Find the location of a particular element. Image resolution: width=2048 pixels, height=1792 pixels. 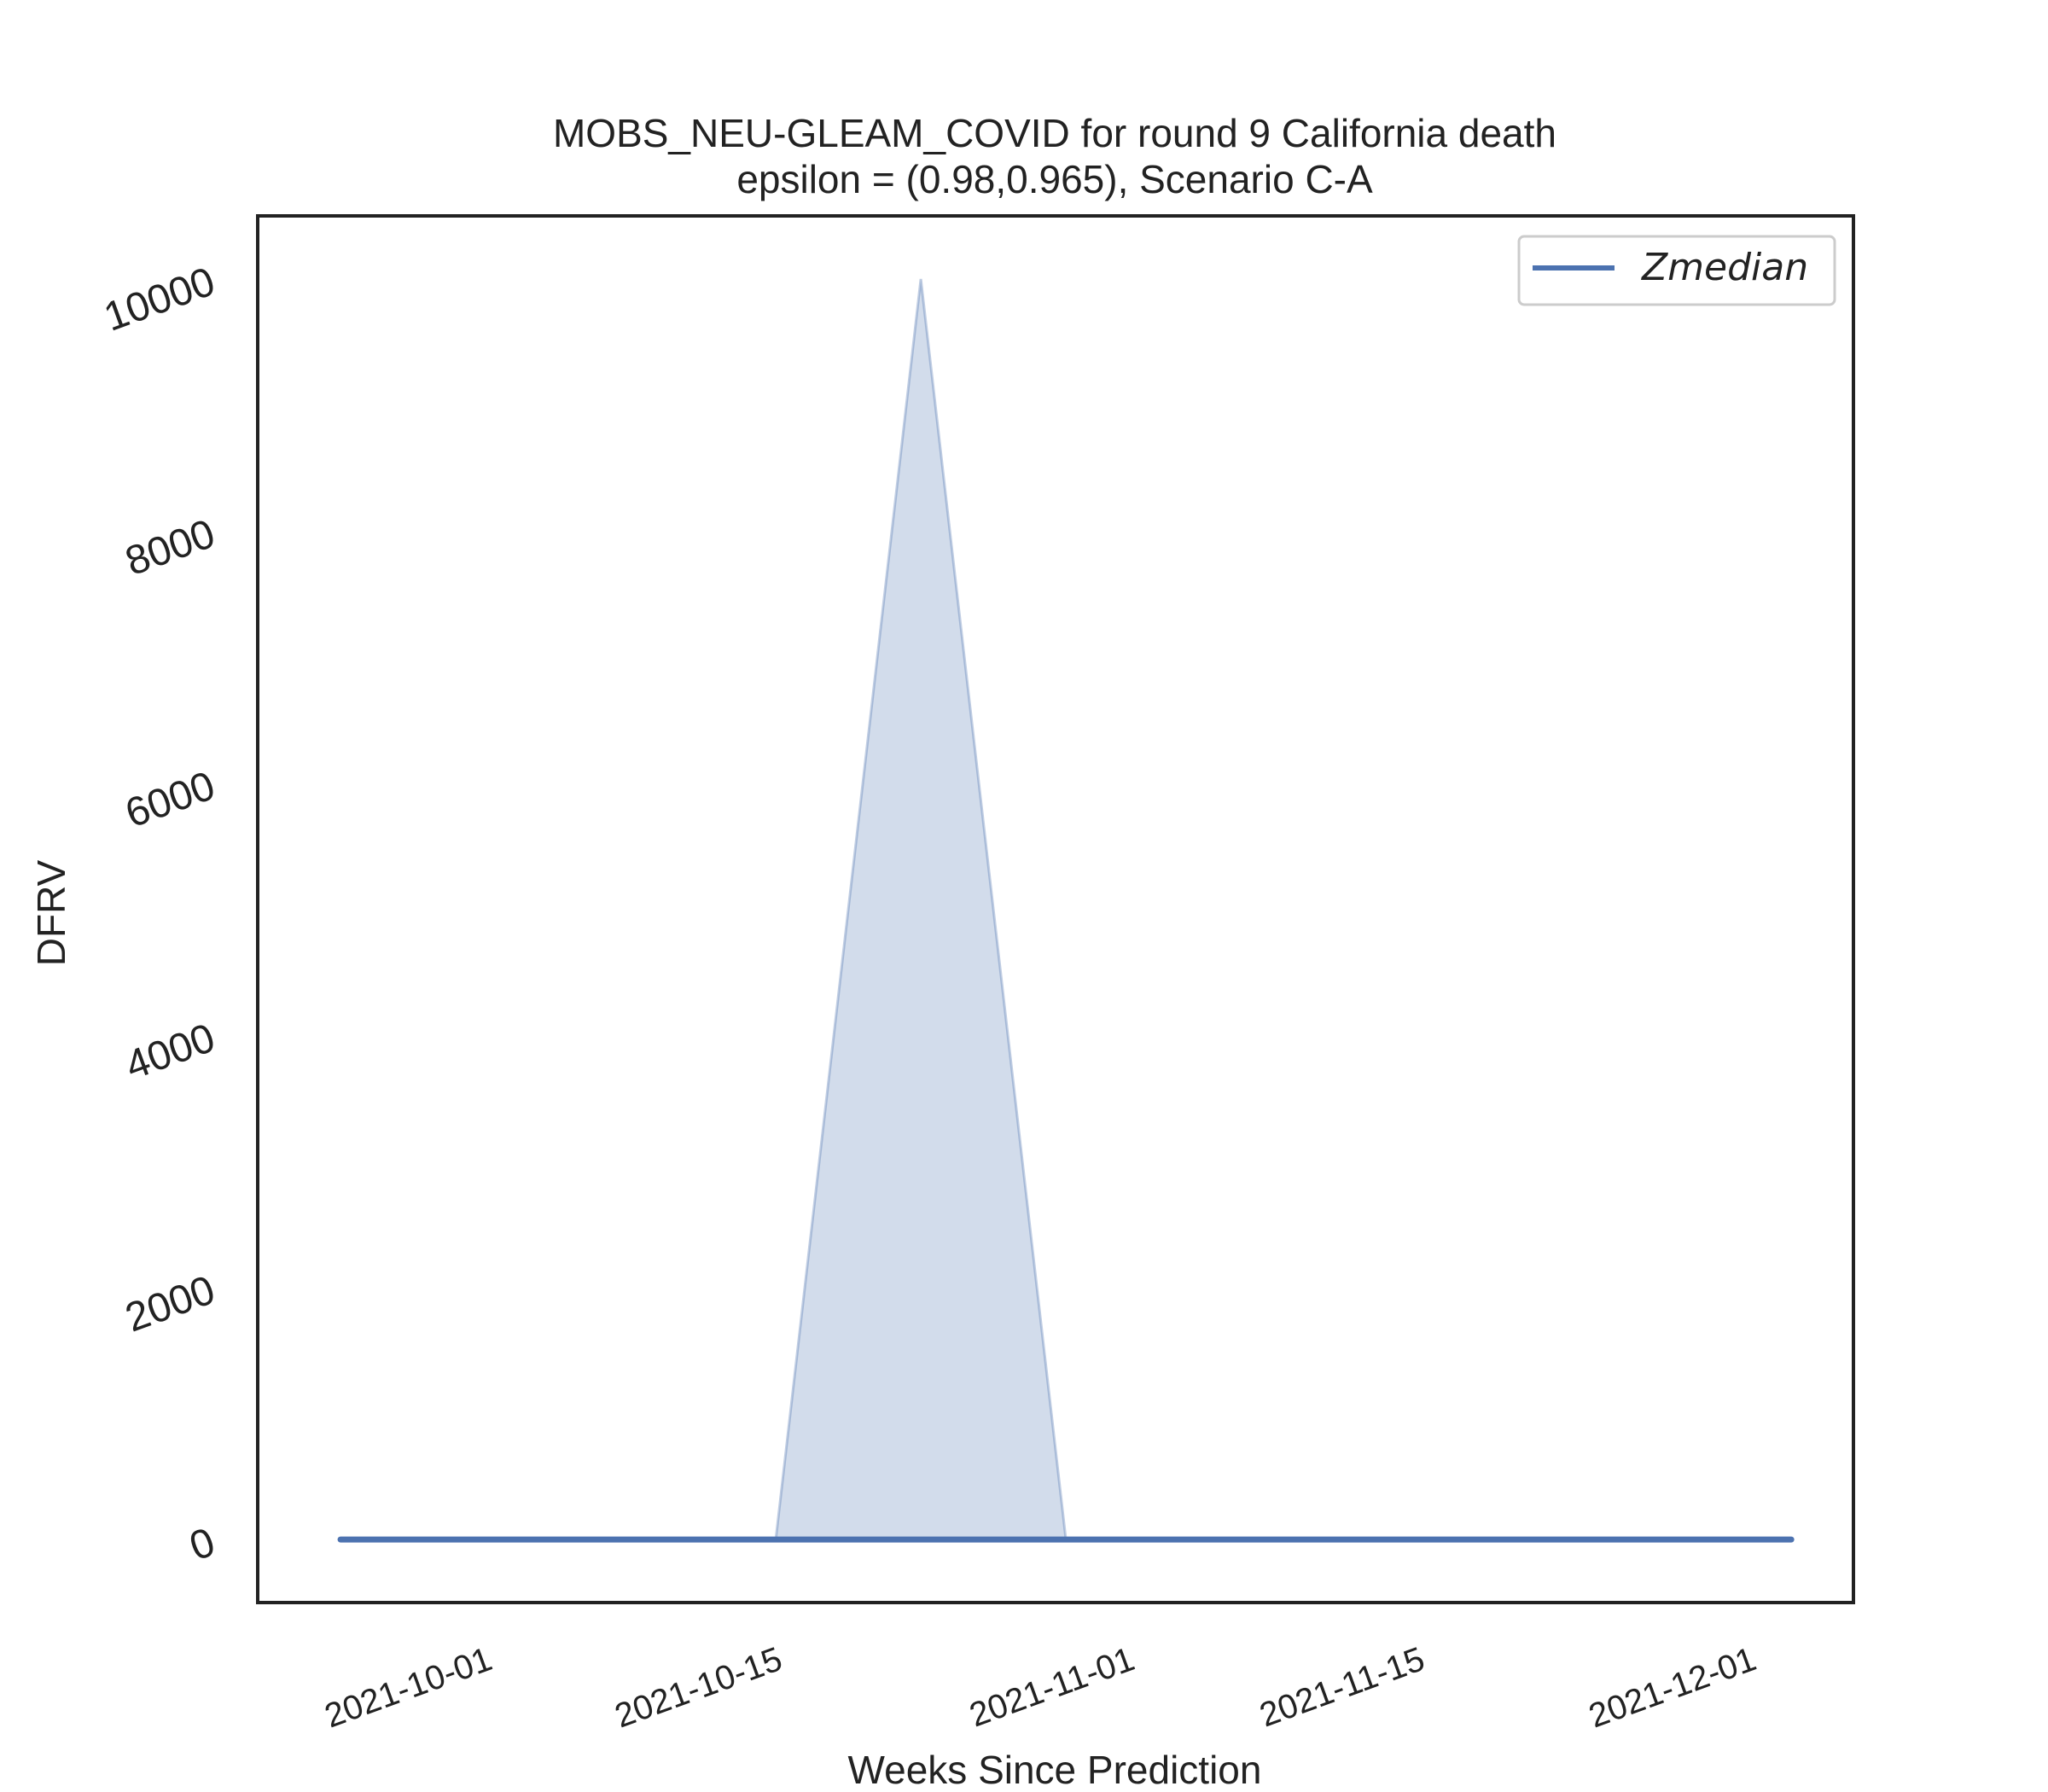

legend-label: Zmedian is located at coordinates (1724, 267).